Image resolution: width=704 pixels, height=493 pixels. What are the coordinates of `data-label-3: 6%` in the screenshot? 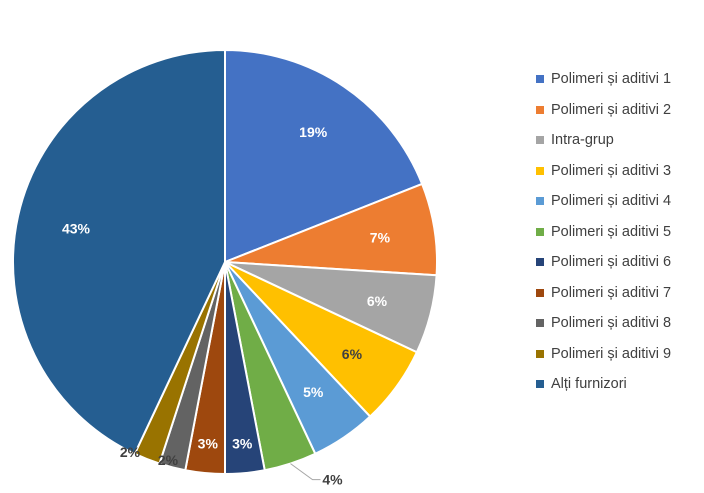 It's located at (377, 301).